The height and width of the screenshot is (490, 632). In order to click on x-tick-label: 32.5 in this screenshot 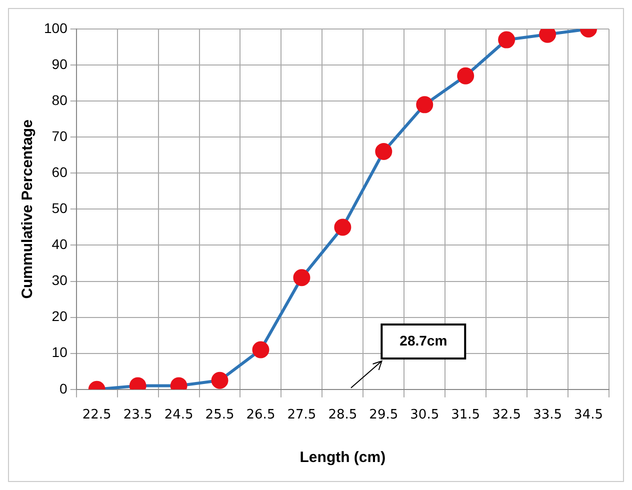, I will do `click(507, 415)`.